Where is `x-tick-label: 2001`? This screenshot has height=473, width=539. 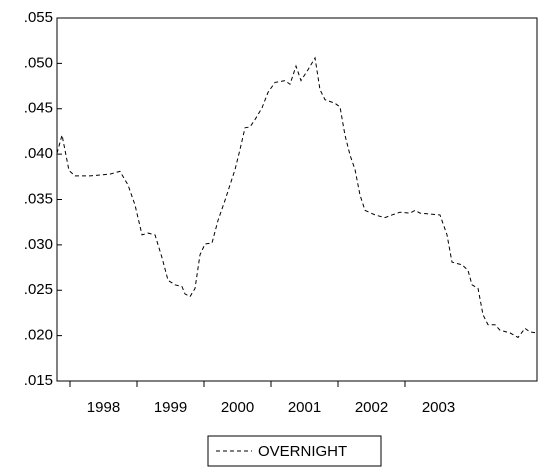 x-tick-label: 2001 is located at coordinates (304, 407).